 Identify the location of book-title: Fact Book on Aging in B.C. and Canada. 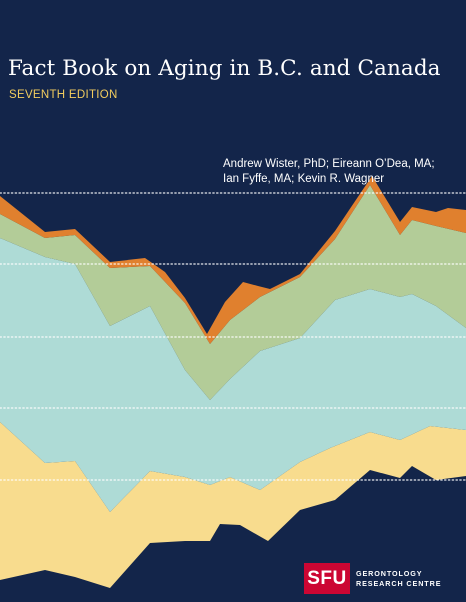
(224, 68).